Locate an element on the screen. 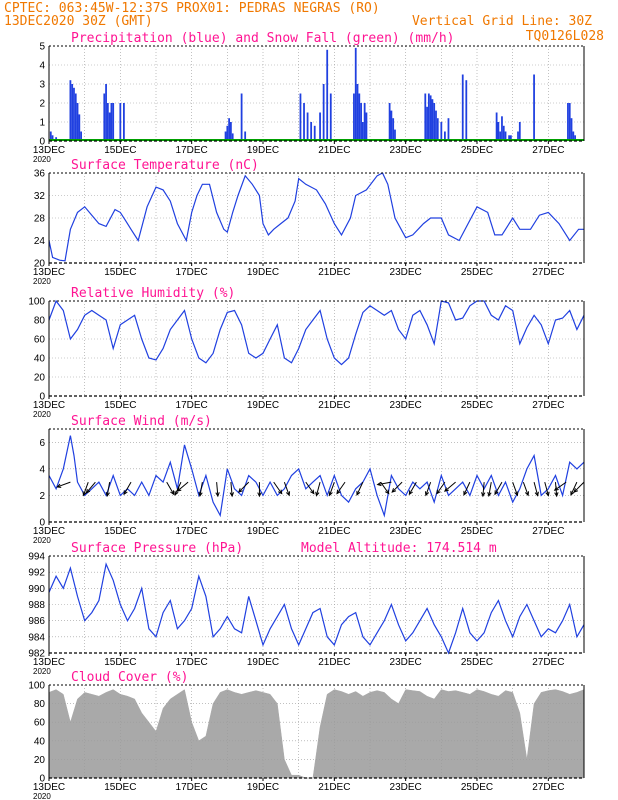  y-tick-label: 0 is located at coordinates (42, 142).